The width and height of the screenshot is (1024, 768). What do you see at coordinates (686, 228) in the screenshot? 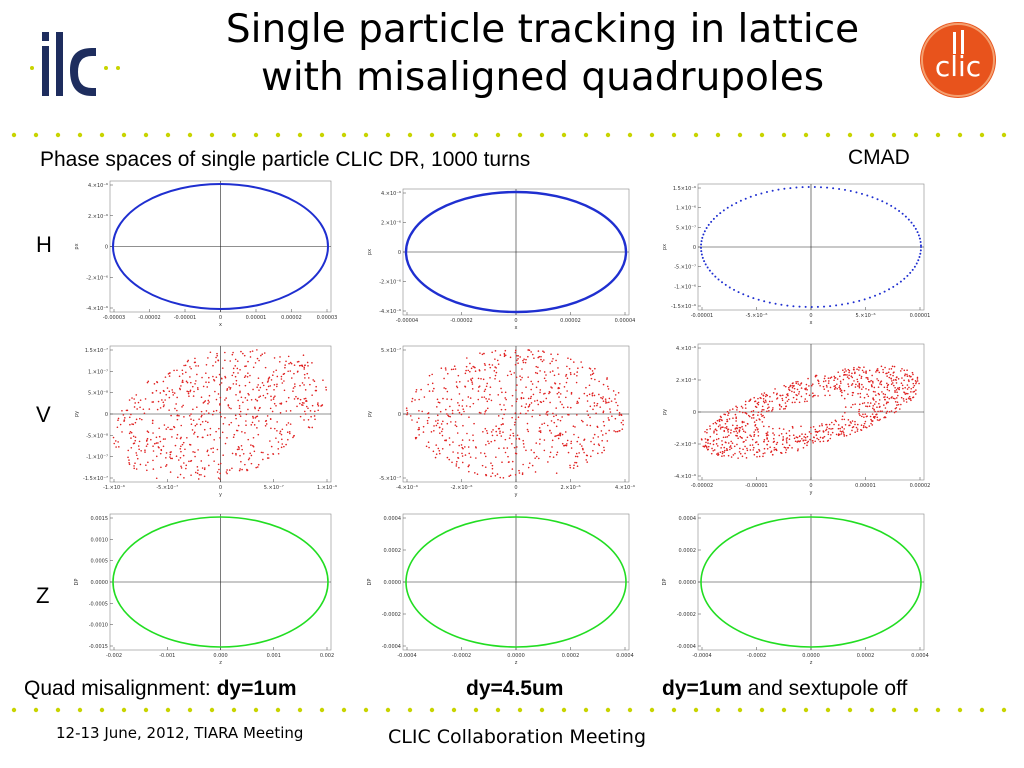
I see `y-tick-label: 5.×10⁻⁷` at bounding box center [686, 228].